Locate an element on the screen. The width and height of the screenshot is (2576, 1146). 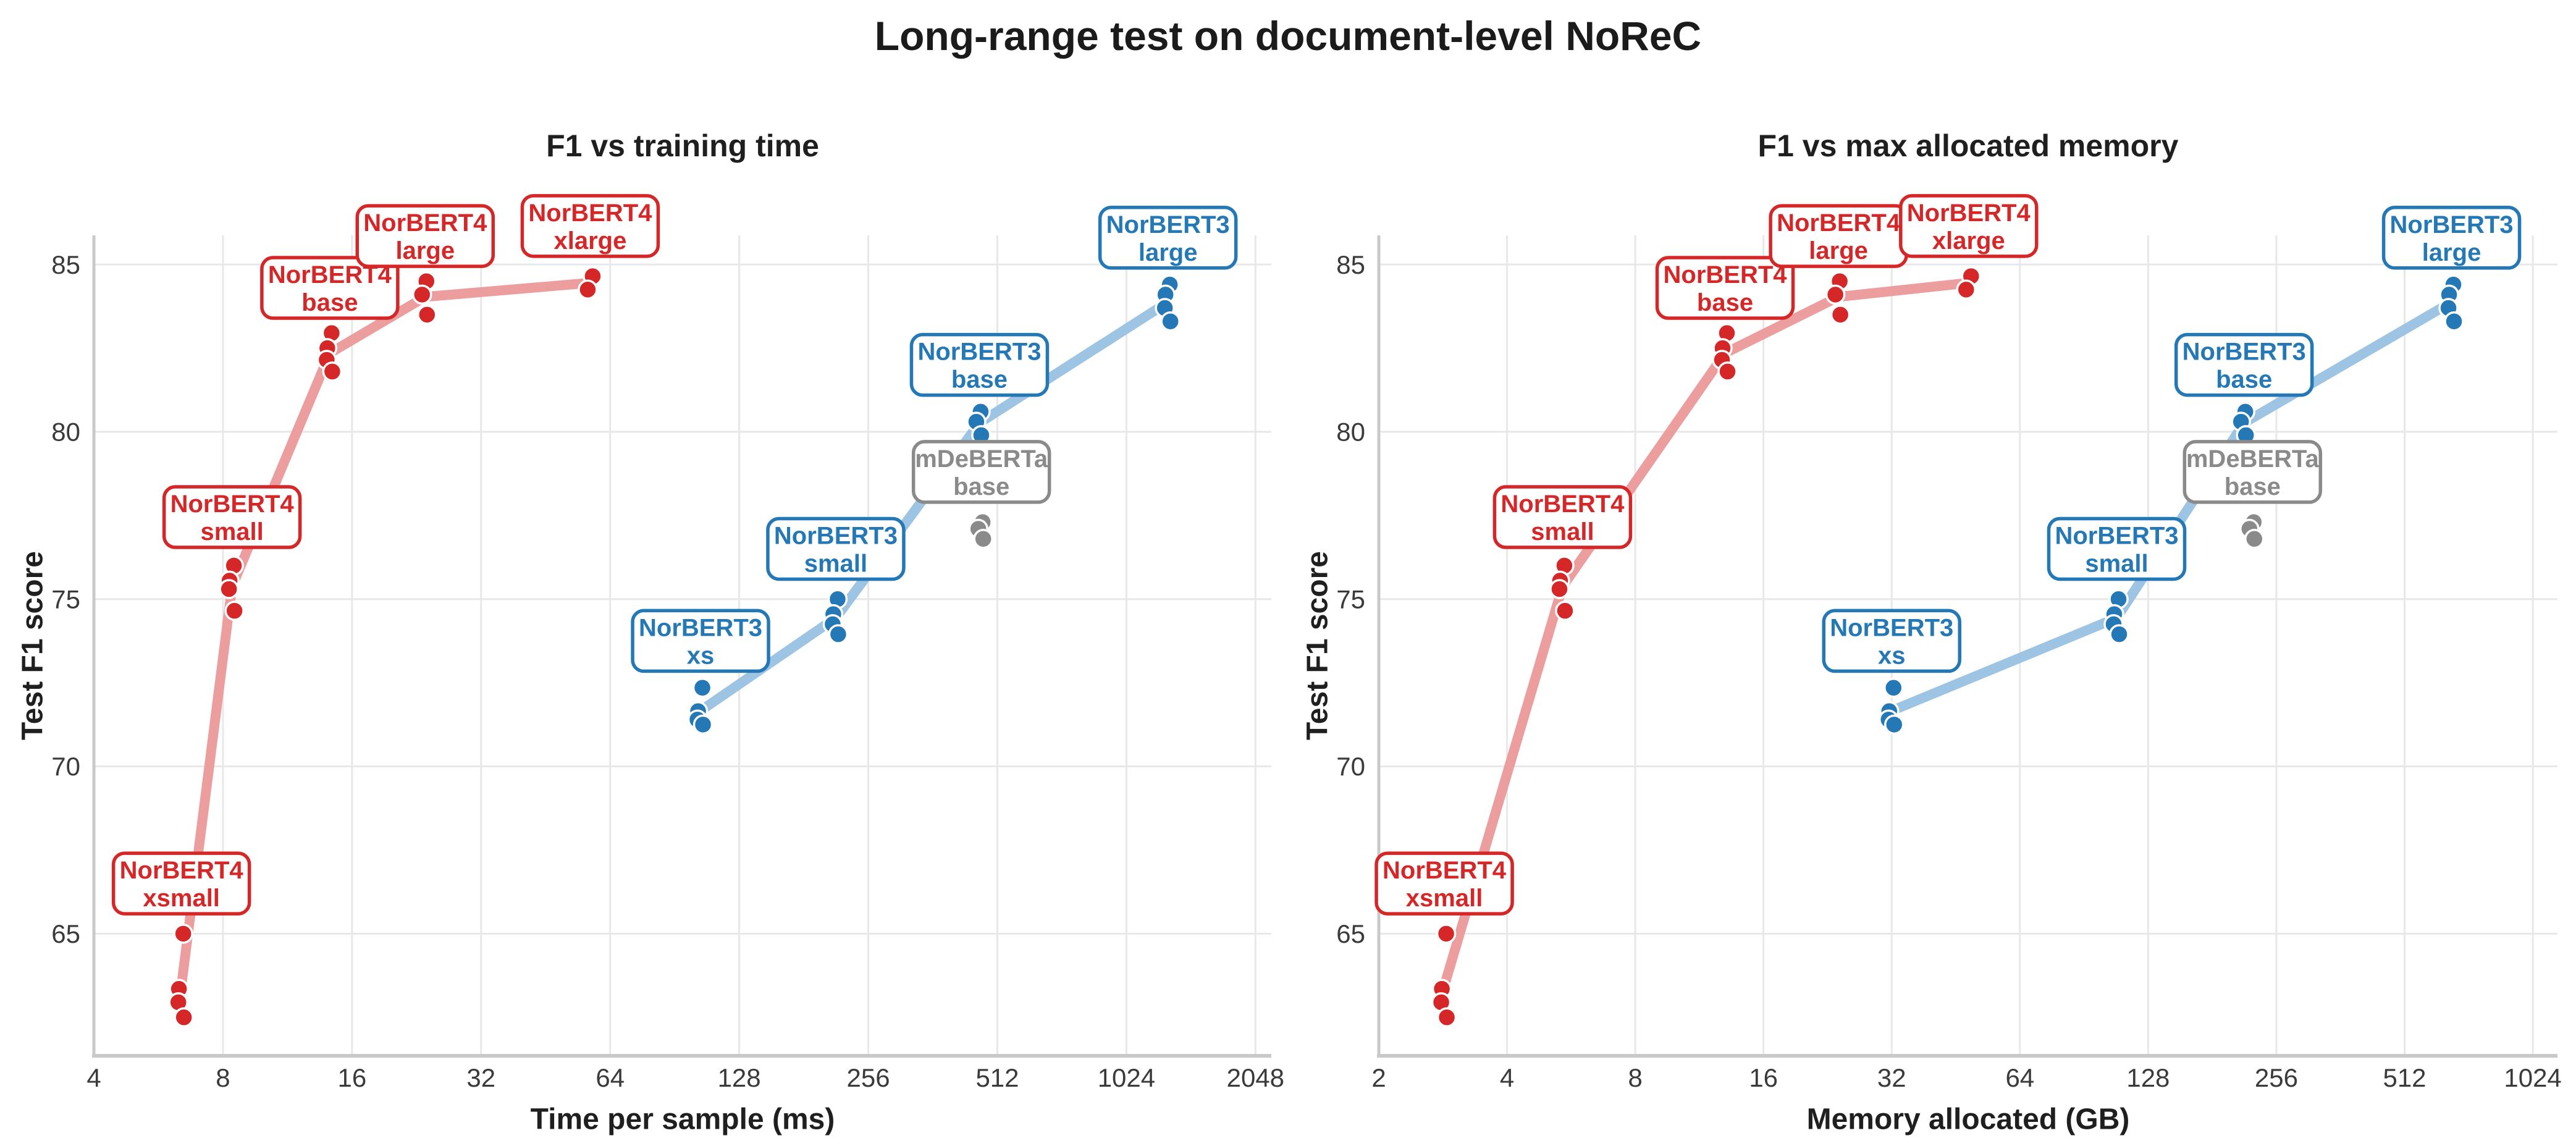
model-label-norbert4-small: NorBERT4 small is located at coordinates (1562, 517).